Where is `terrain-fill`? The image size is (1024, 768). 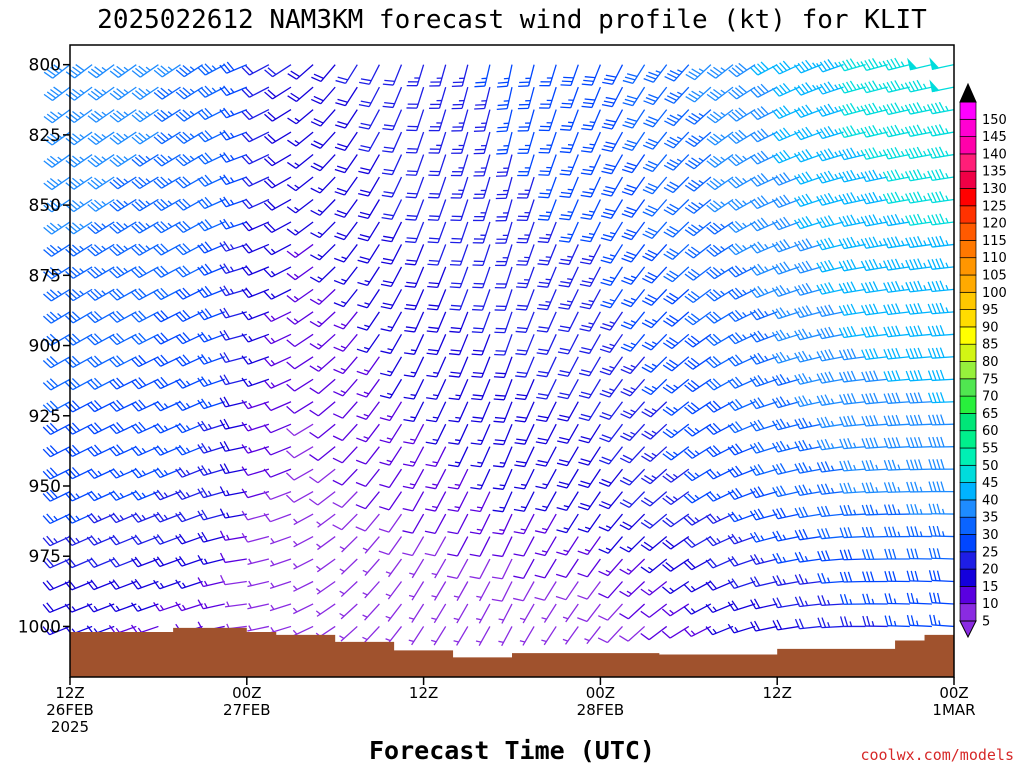 terrain-fill is located at coordinates (512, 652).